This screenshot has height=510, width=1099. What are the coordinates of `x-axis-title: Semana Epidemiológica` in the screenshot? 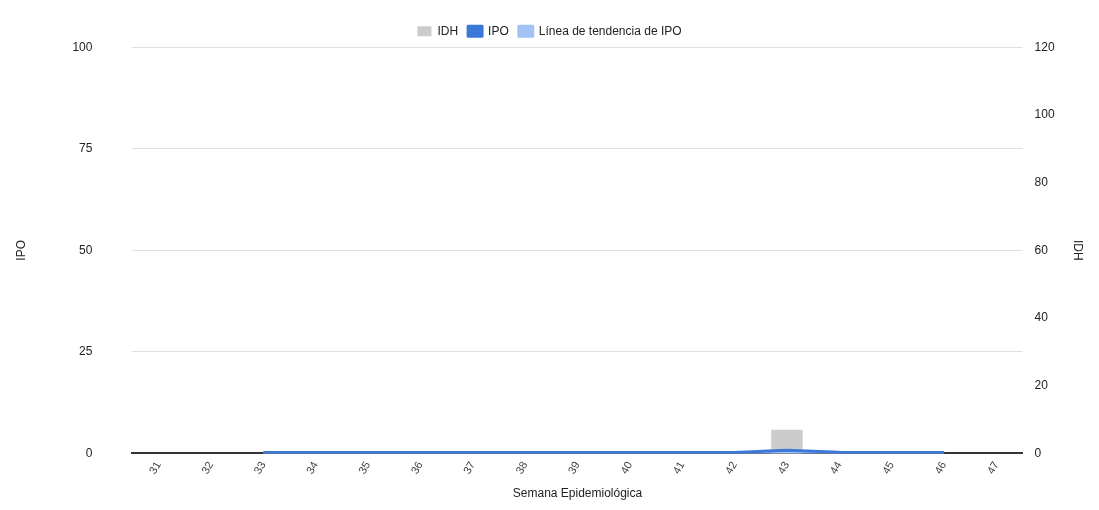 It's located at (577, 493).